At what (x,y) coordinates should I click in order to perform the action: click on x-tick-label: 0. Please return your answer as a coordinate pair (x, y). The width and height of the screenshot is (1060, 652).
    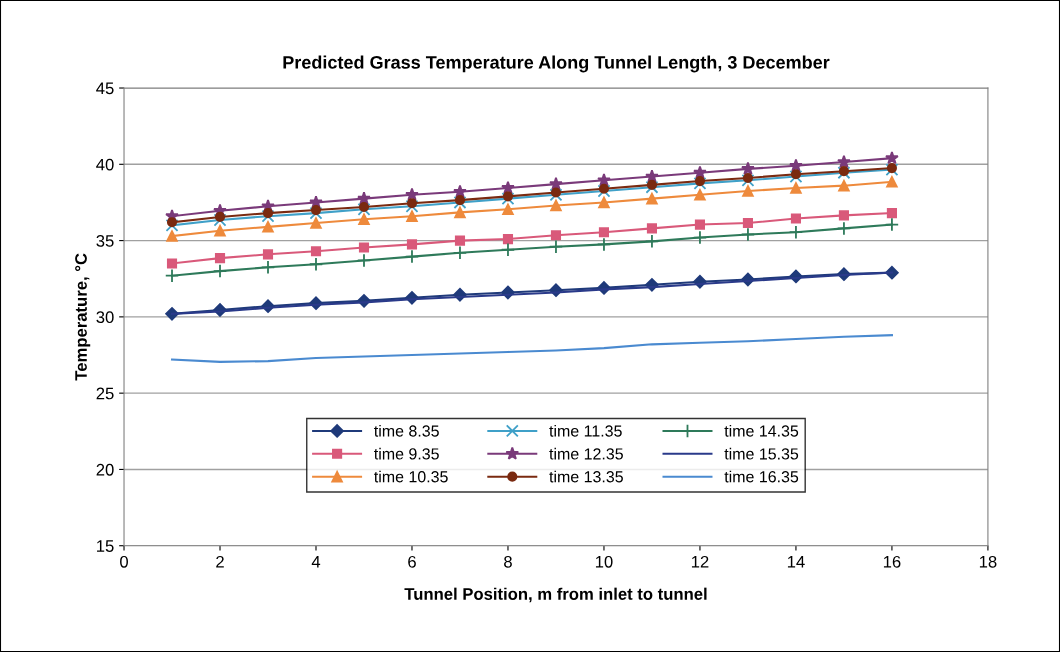
    Looking at the image, I should click on (124, 561).